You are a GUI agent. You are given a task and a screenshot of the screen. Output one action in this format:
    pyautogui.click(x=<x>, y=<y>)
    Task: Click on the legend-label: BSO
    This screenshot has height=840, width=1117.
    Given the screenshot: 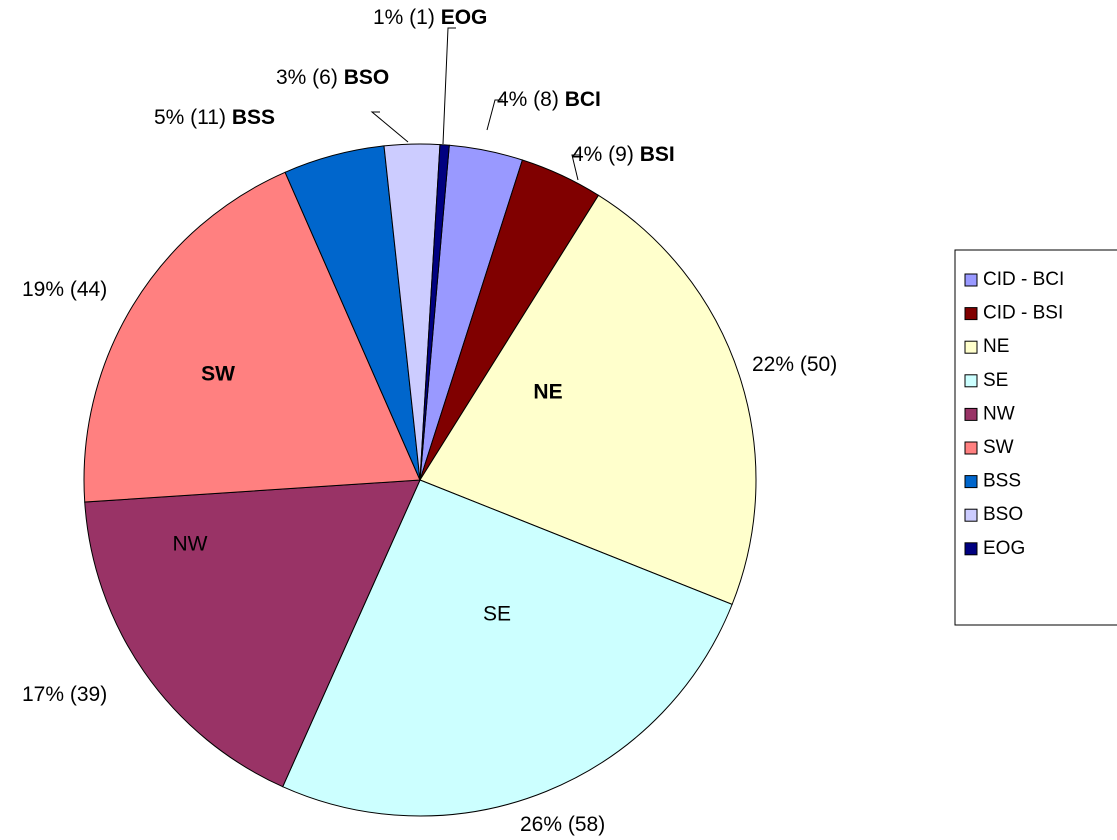 What is the action you would take?
    pyautogui.click(x=1003, y=514)
    